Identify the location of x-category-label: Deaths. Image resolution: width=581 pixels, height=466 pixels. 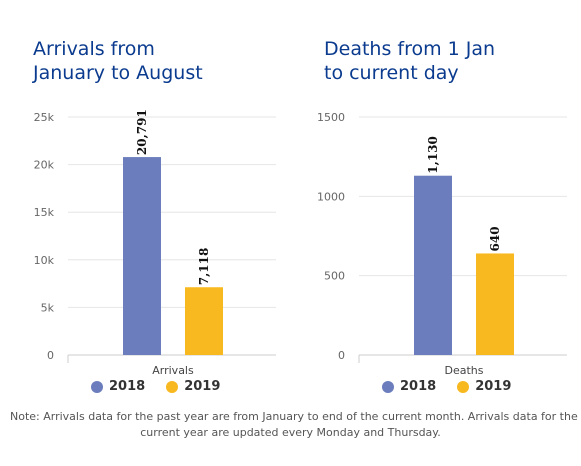
(464, 370).